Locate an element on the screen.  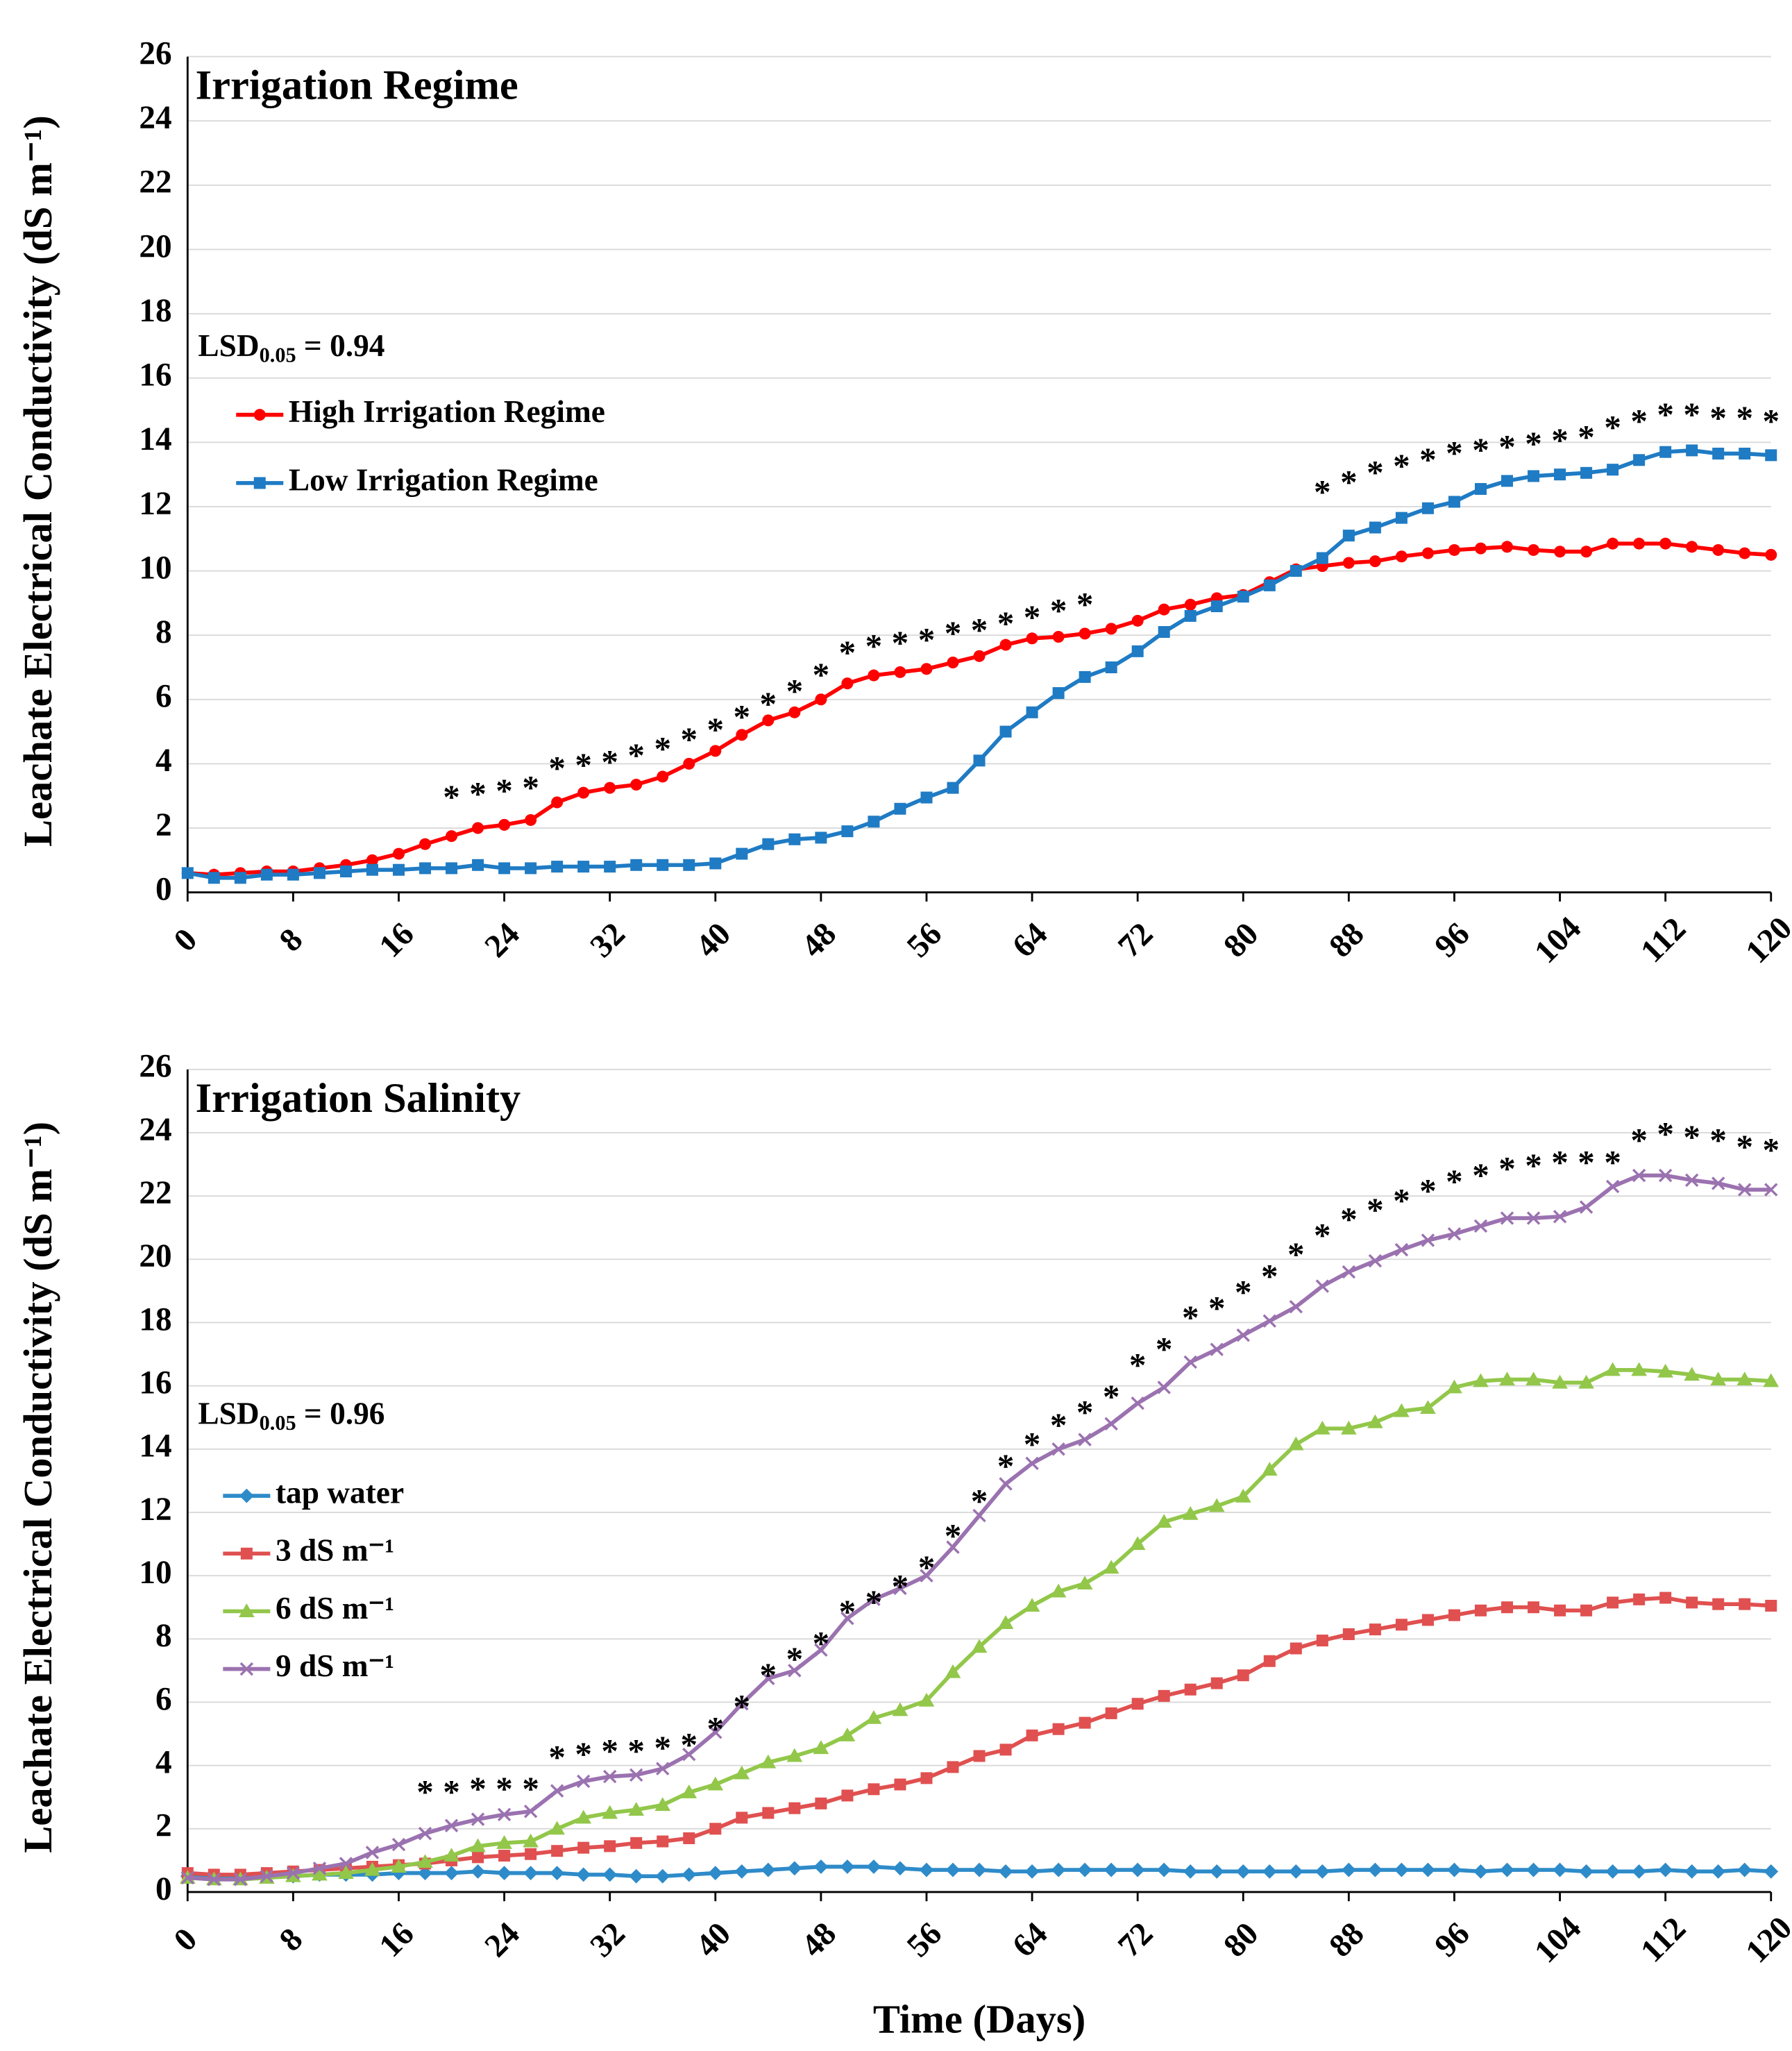
x-tick-label: 64 is located at coordinates (1030, 939).